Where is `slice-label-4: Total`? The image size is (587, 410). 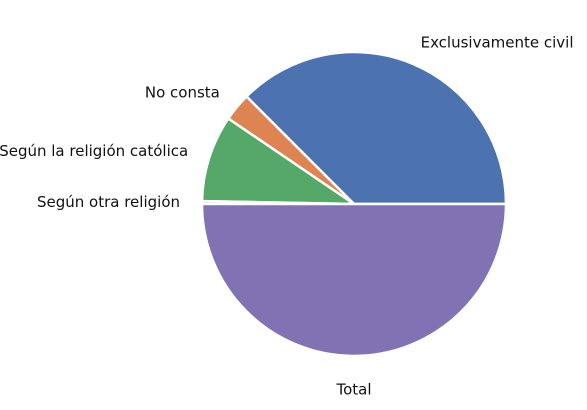 slice-label-4: Total is located at coordinates (353, 390).